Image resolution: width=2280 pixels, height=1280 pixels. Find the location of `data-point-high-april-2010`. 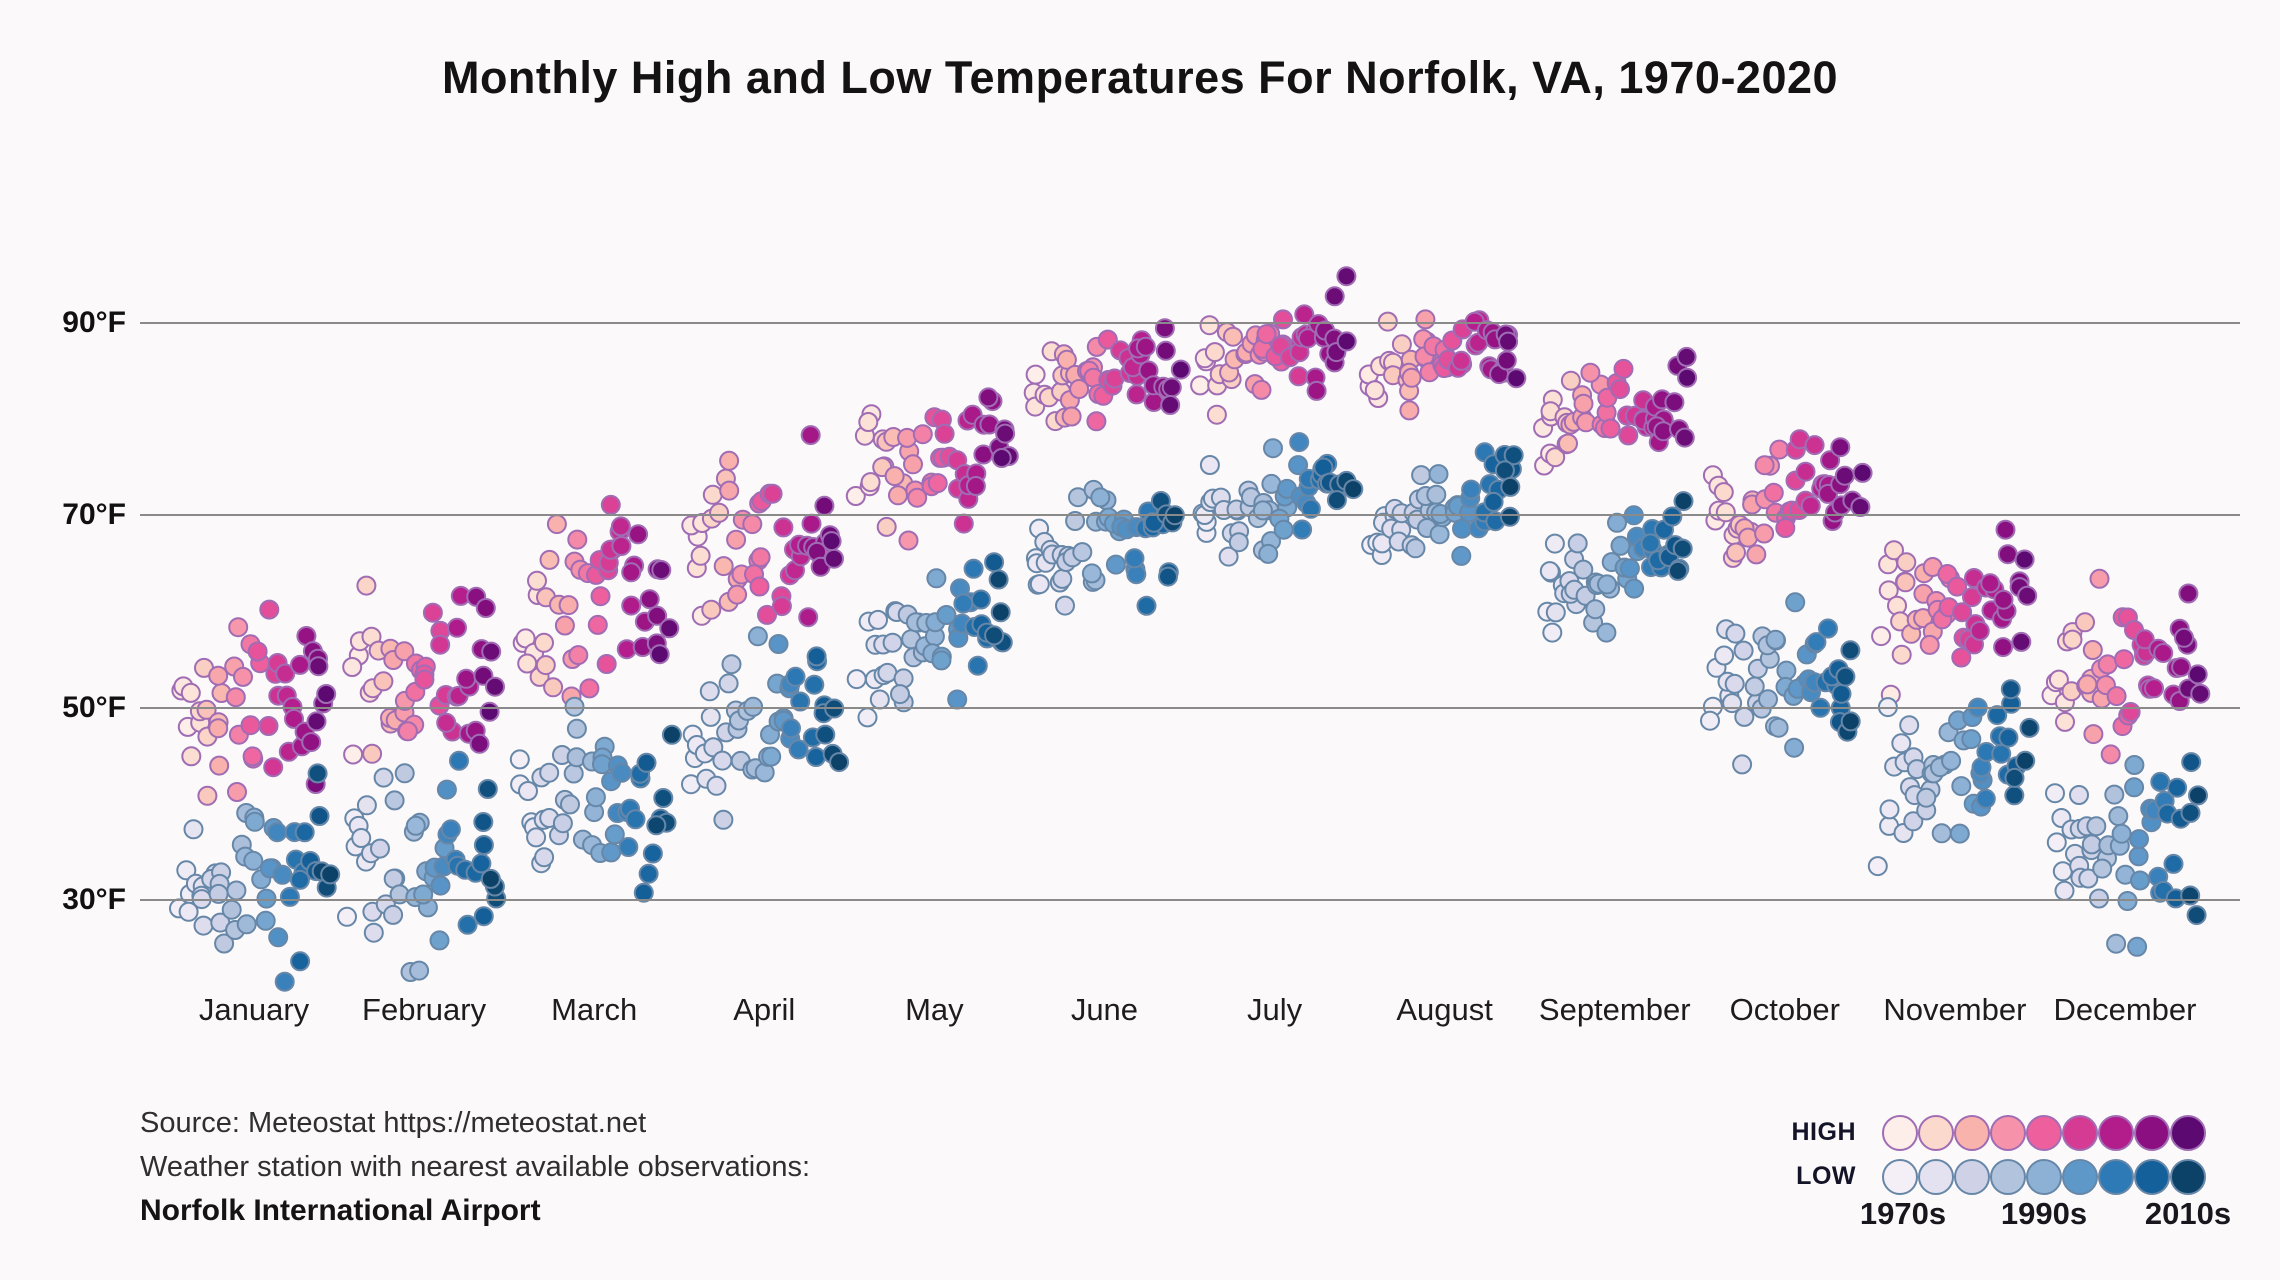

data-point-high-april-2010 is located at coordinates (810, 435).